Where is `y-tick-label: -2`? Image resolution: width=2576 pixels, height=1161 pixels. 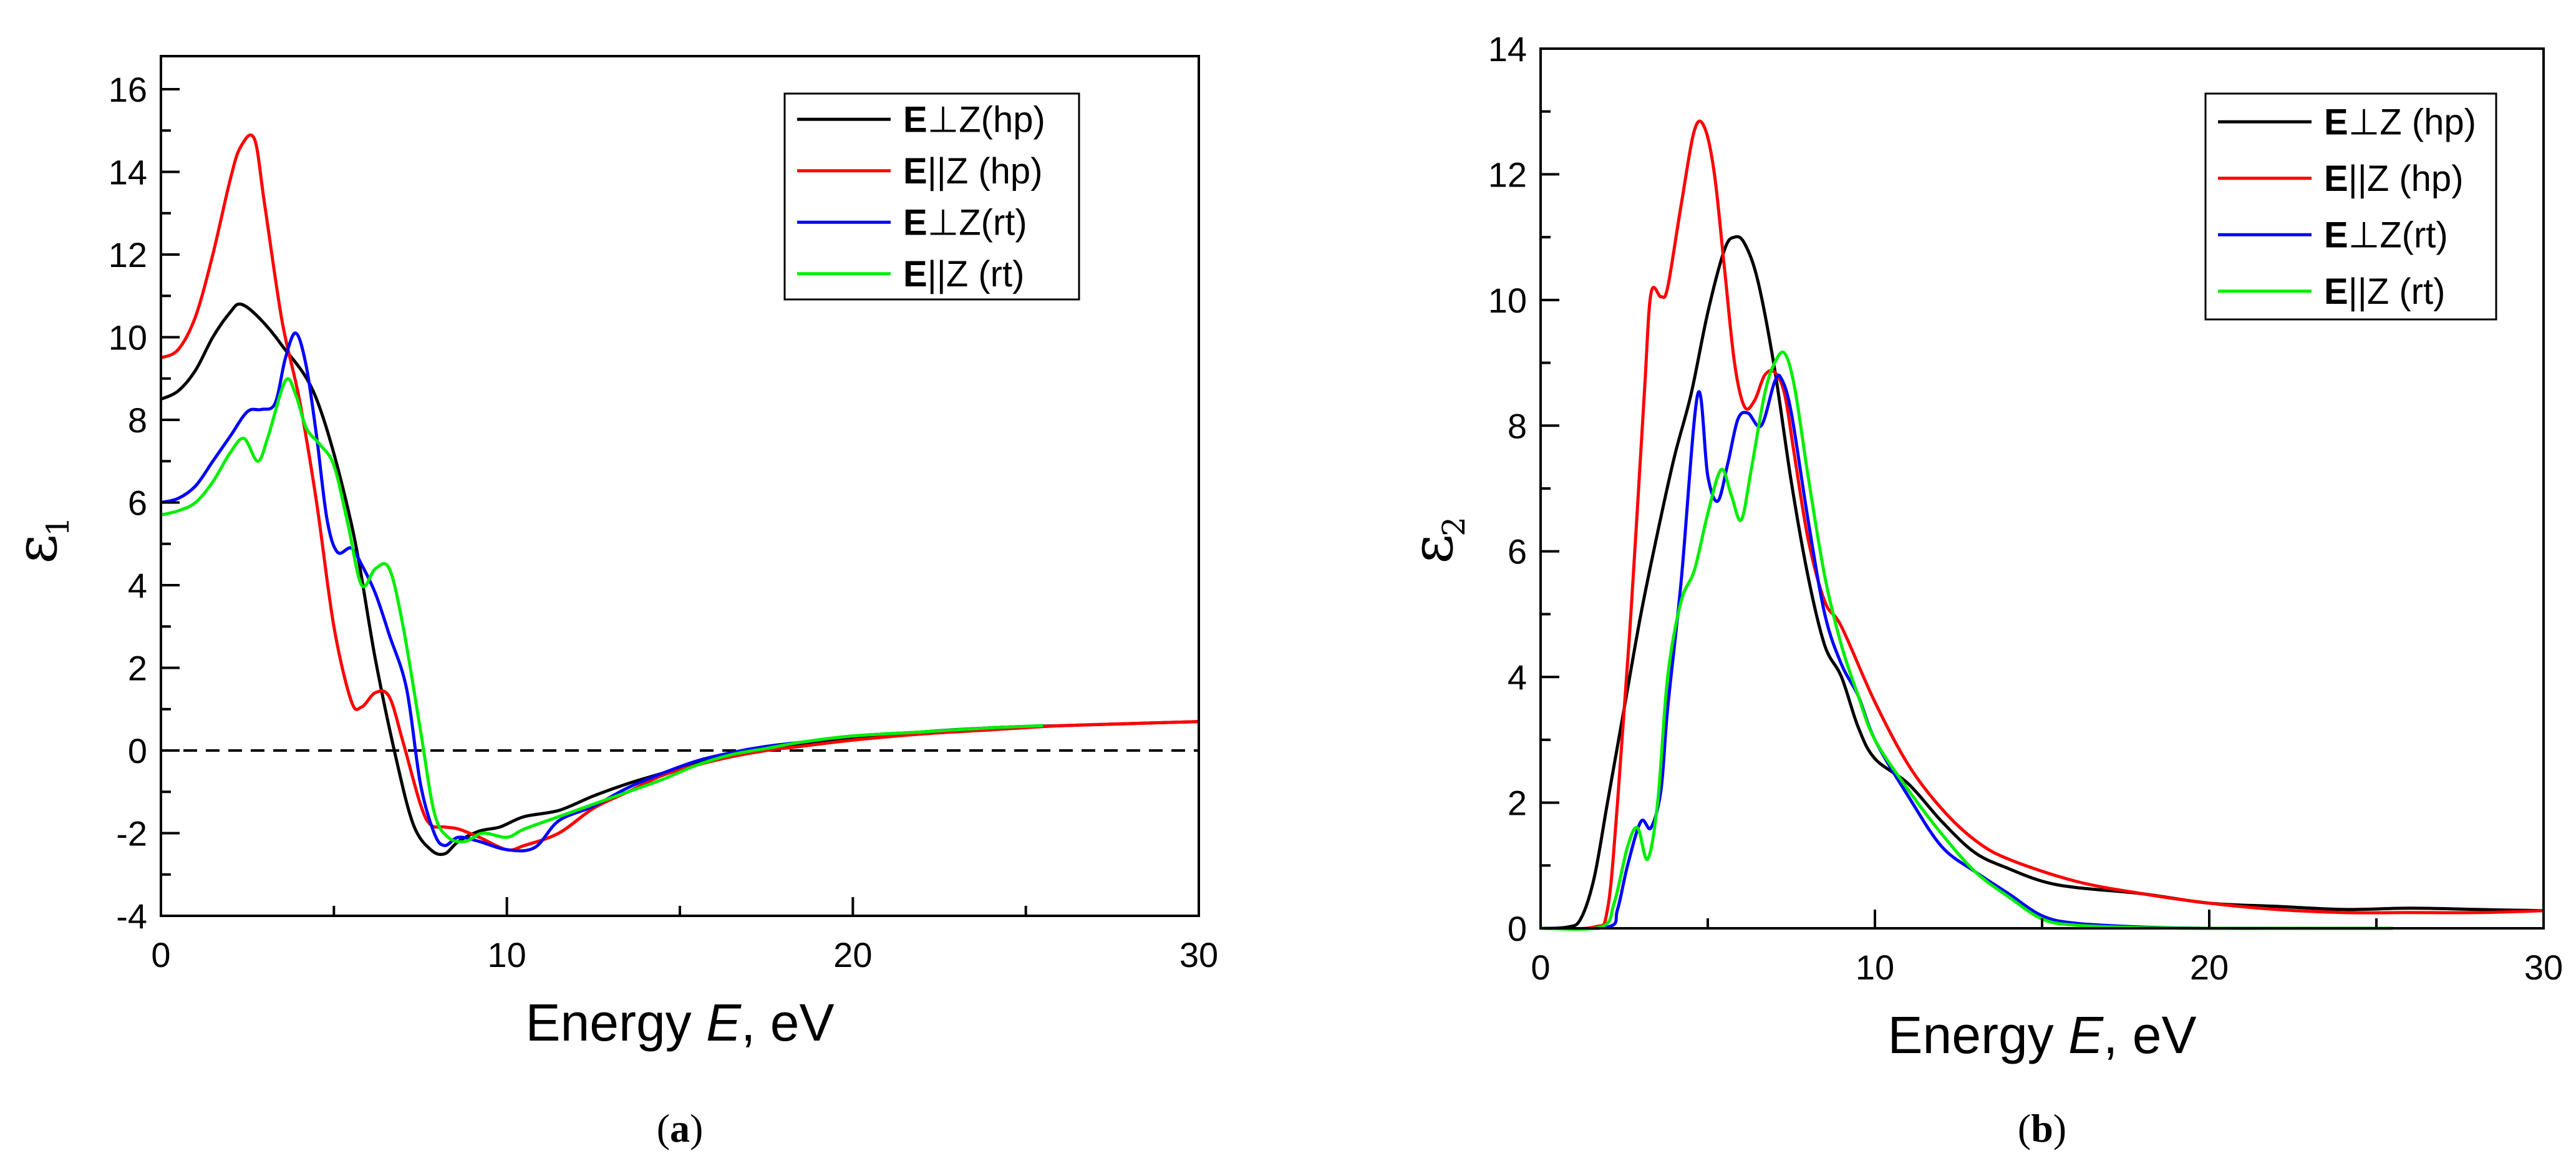
y-tick-label: -2 is located at coordinates (131, 833).